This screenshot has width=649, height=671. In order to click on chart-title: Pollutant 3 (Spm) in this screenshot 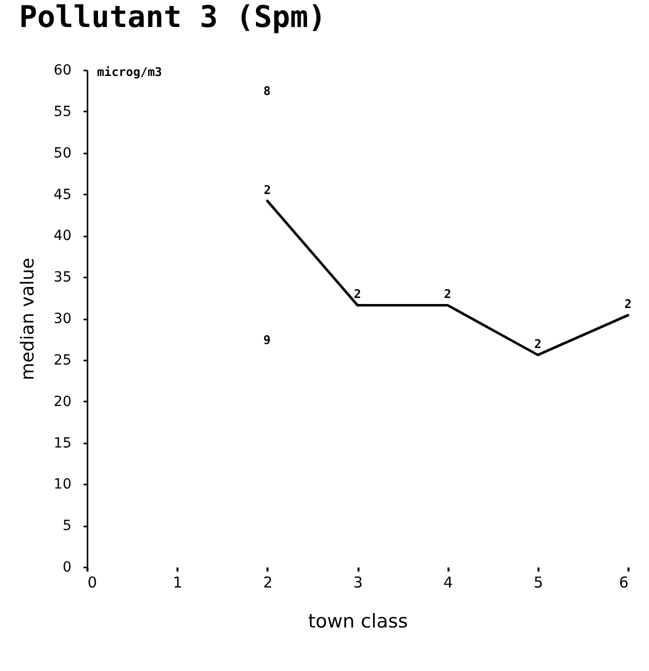, I will do `click(172, 17)`.